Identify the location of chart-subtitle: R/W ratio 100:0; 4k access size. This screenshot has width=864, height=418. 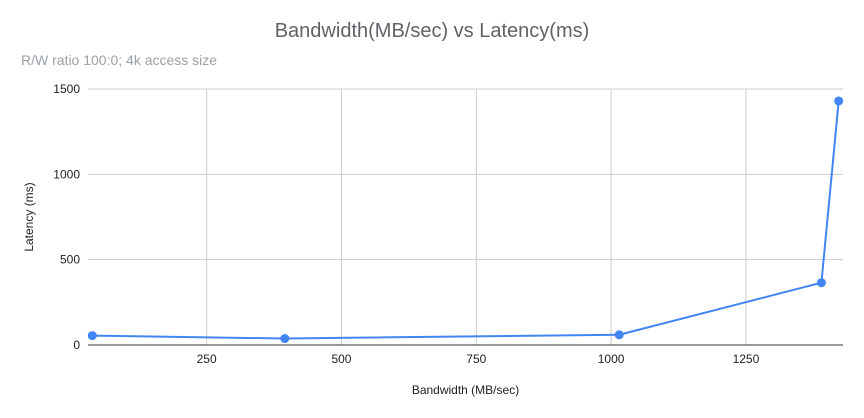
(119, 60).